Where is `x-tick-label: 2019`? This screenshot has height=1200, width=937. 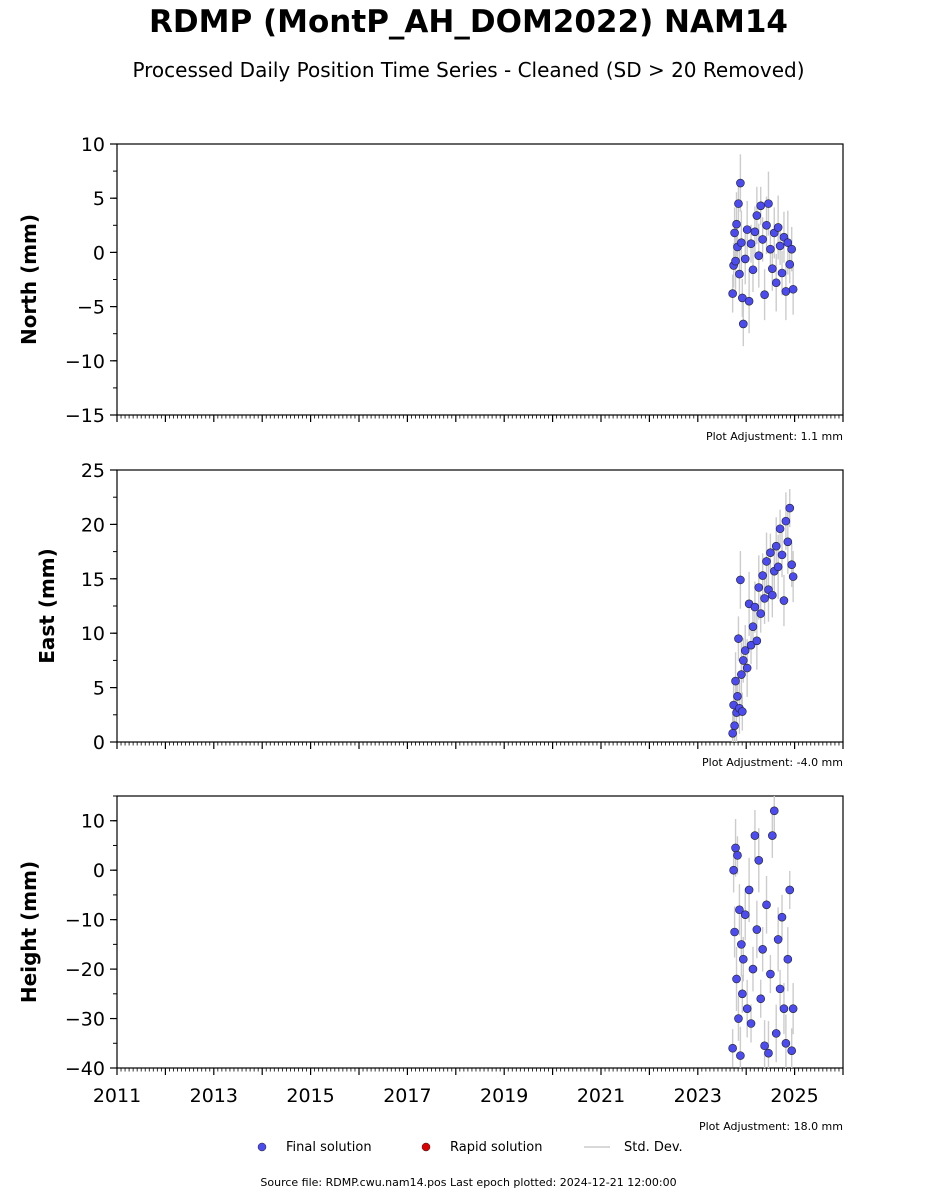 x-tick-label: 2019 is located at coordinates (504, 1096).